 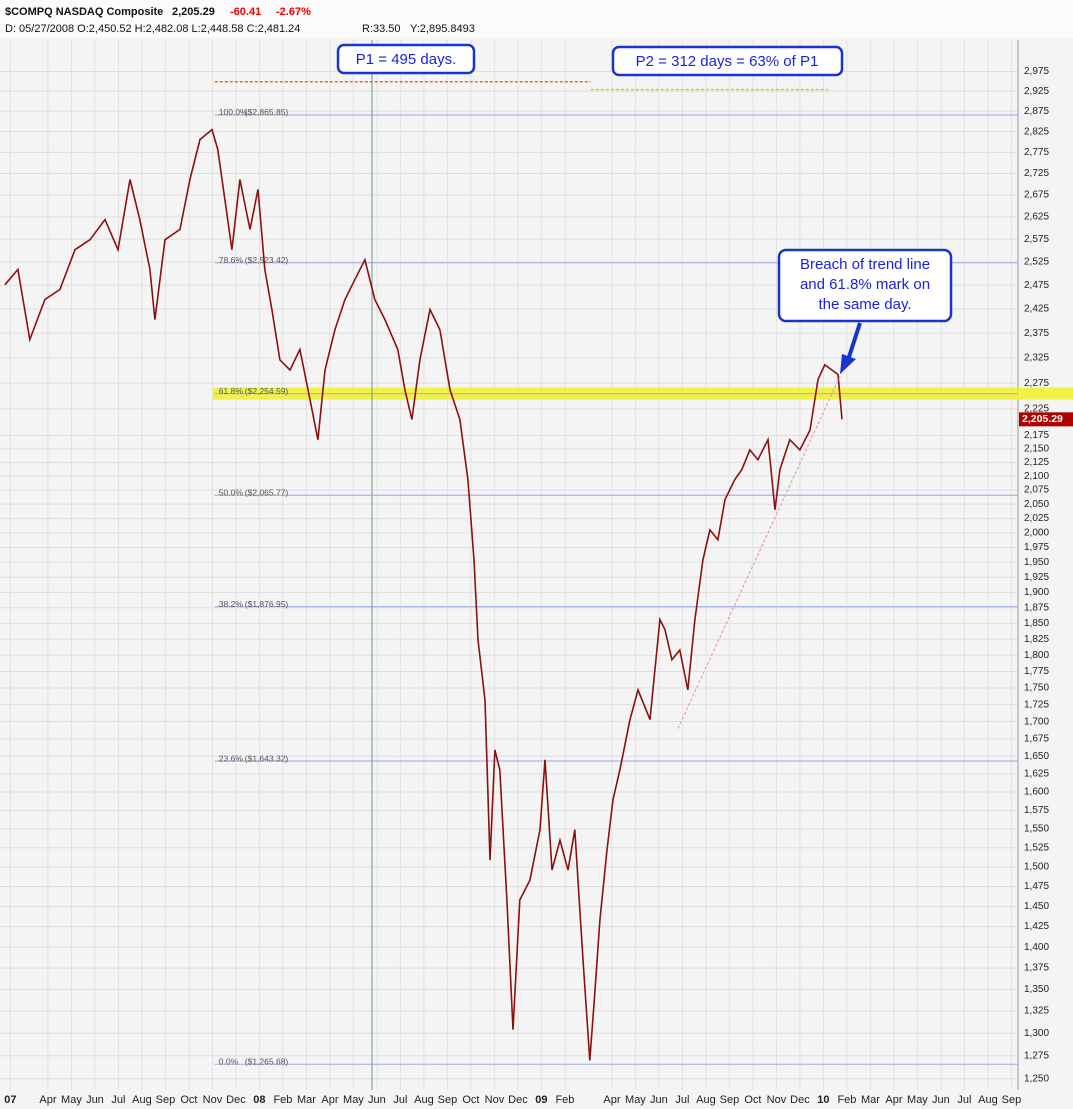 What do you see at coordinates (1036, 655) in the screenshot?
I see `y-tick-label: 1,800` at bounding box center [1036, 655].